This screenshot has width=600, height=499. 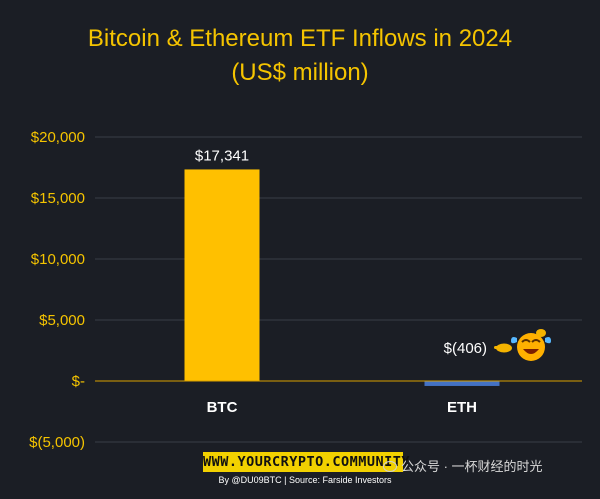 What do you see at coordinates (462, 407) in the screenshot?
I see `x-tick-label: ETH` at bounding box center [462, 407].